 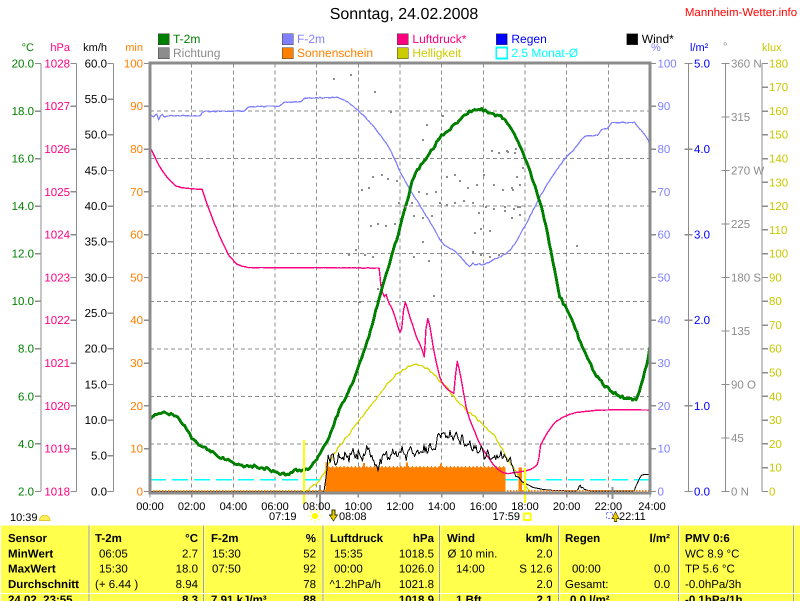 What do you see at coordinates (187, 570) in the screenshot?
I see `svg-text: 18.0` at bounding box center [187, 570].